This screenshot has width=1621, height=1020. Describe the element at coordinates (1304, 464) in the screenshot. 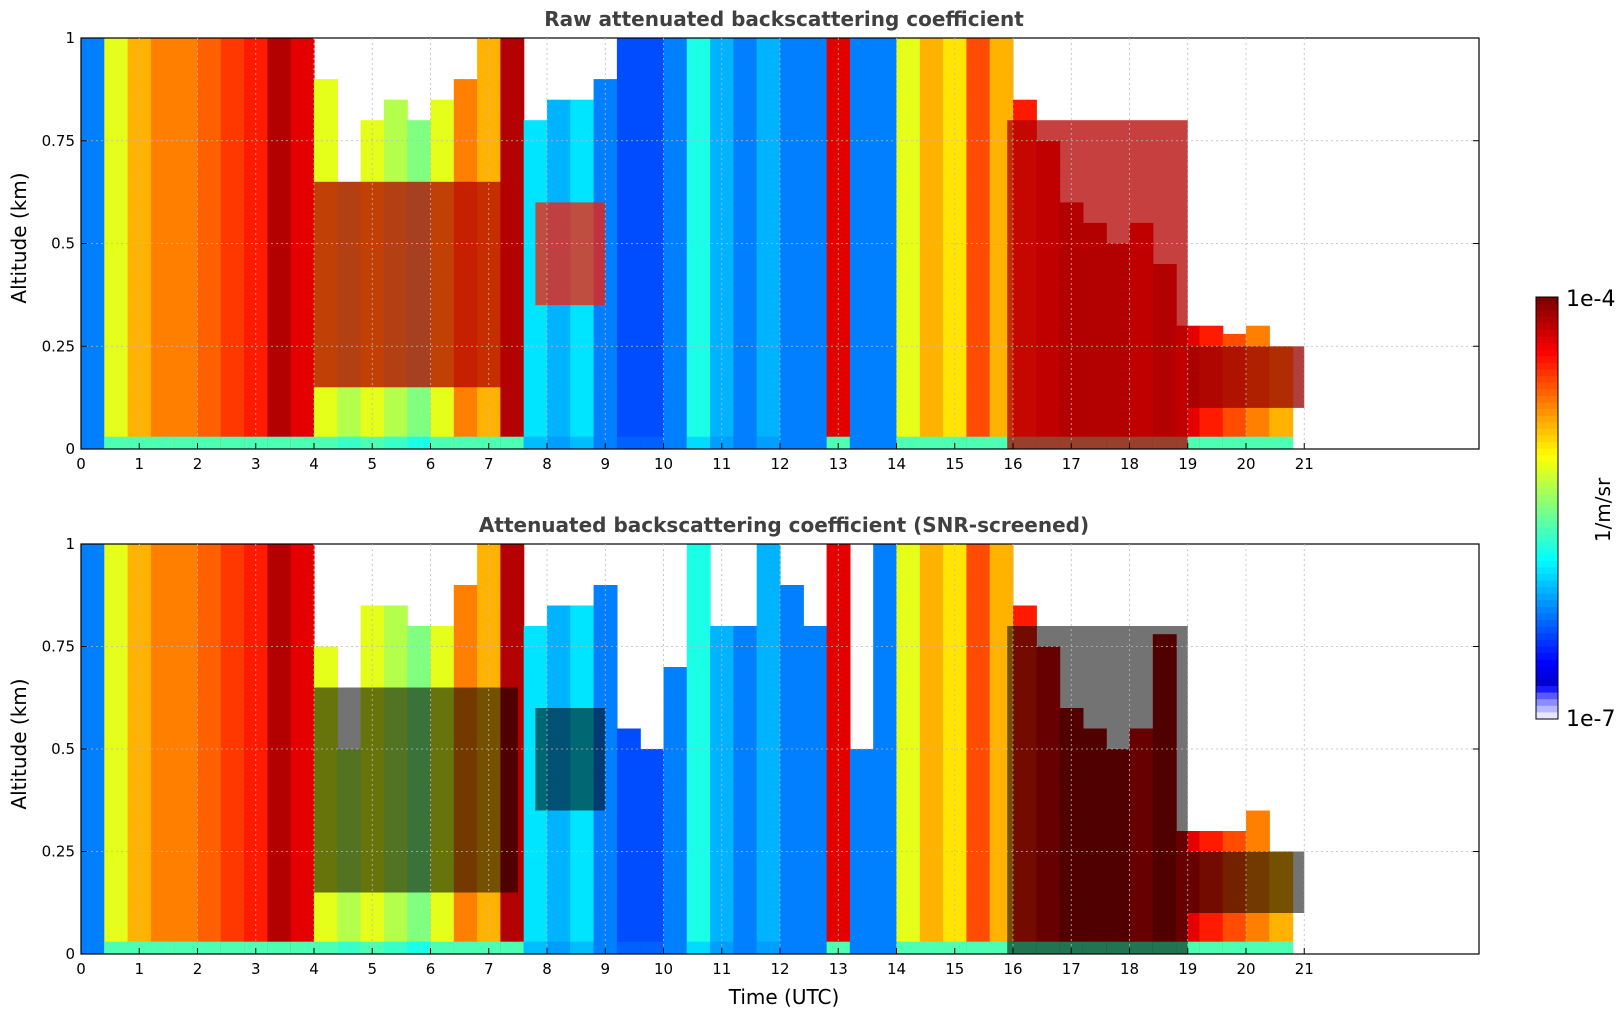

I see `x-tick-label: 21` at that location.